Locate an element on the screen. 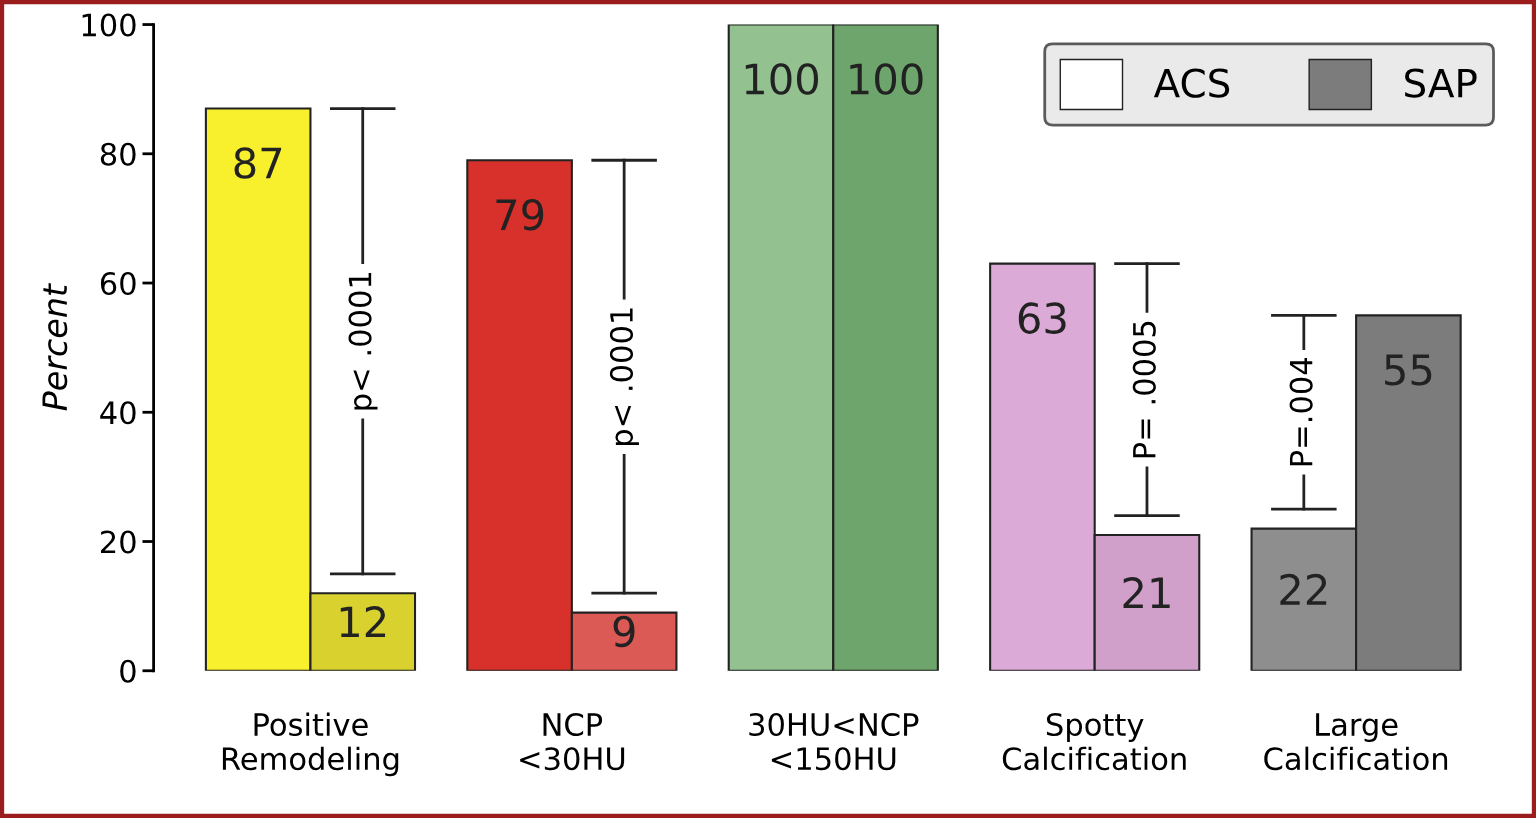  legend-label: SAP is located at coordinates (1441, 83).